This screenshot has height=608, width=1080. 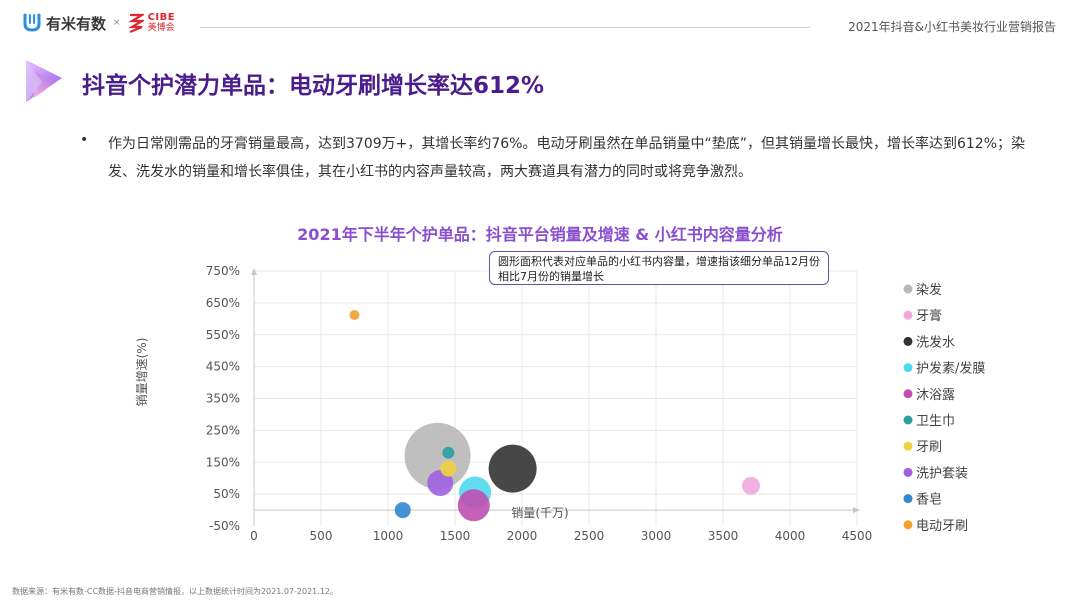 What do you see at coordinates (942, 473) in the screenshot?
I see `legend-label: 洗护套装` at bounding box center [942, 473].